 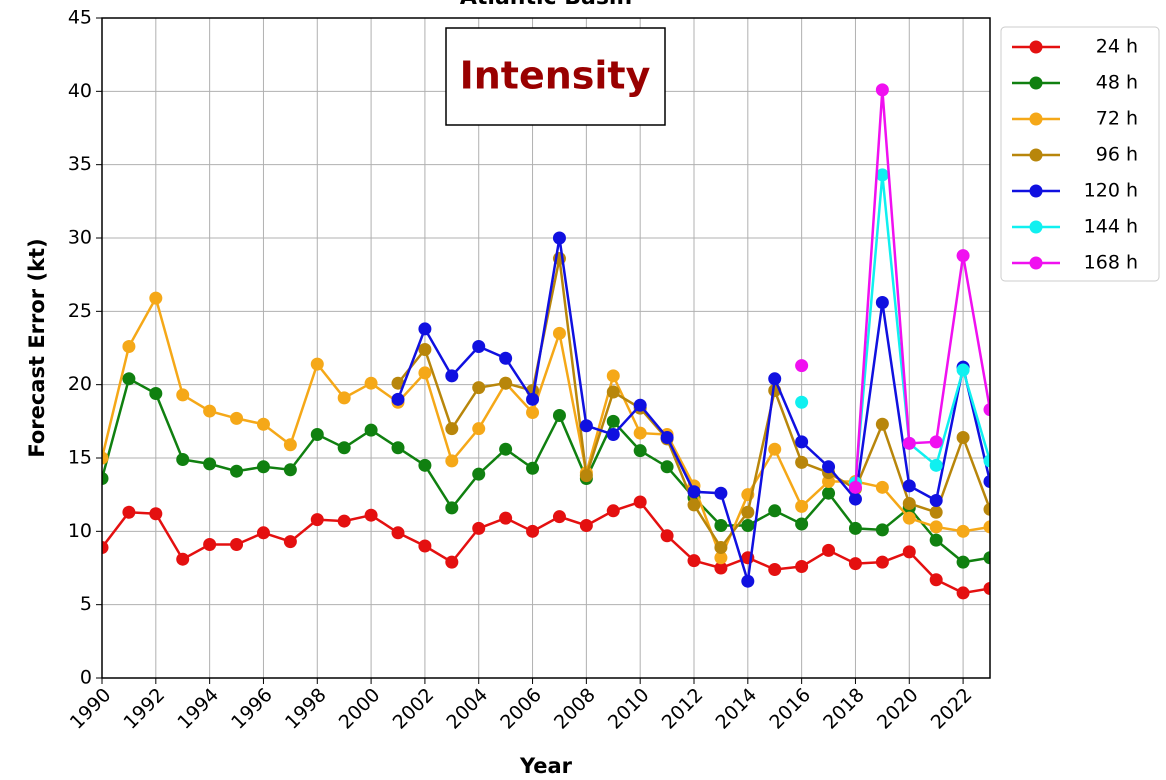 I want to click on y-tick-label: 20, so click(x=80, y=384).